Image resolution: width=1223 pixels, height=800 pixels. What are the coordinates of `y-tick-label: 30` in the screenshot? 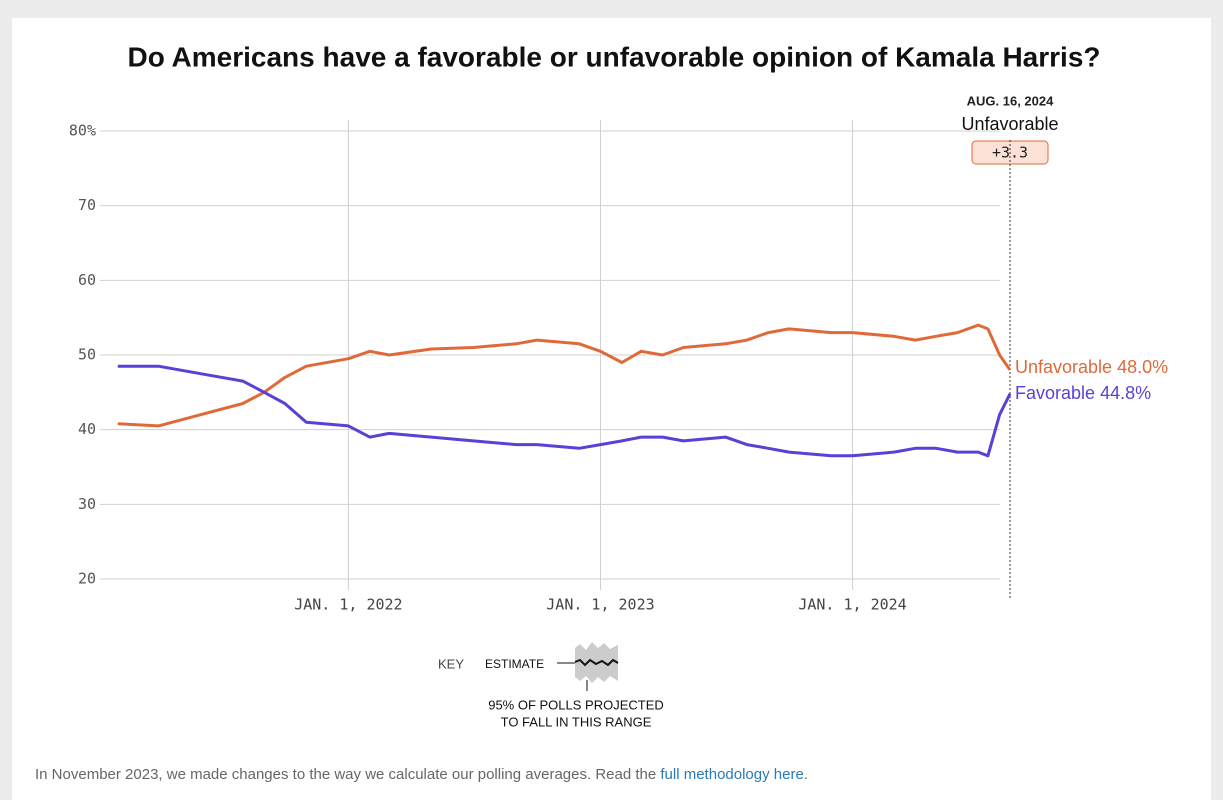 It's located at (87, 504).